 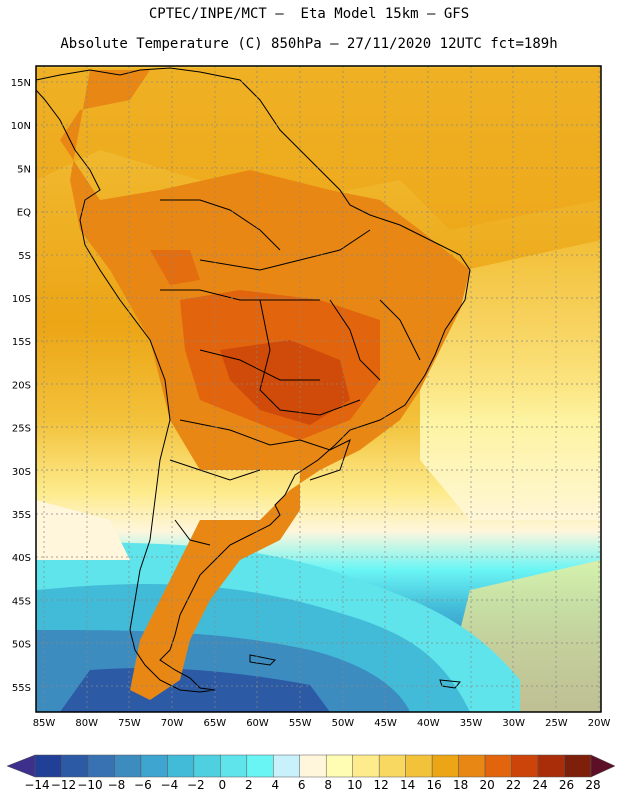 I want to click on lat-label: 40S, so click(x=21, y=558).